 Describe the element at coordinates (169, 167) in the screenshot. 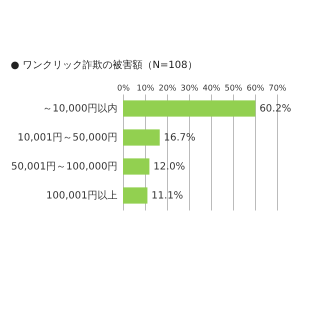

I see `data-label: 12.0%` at that location.